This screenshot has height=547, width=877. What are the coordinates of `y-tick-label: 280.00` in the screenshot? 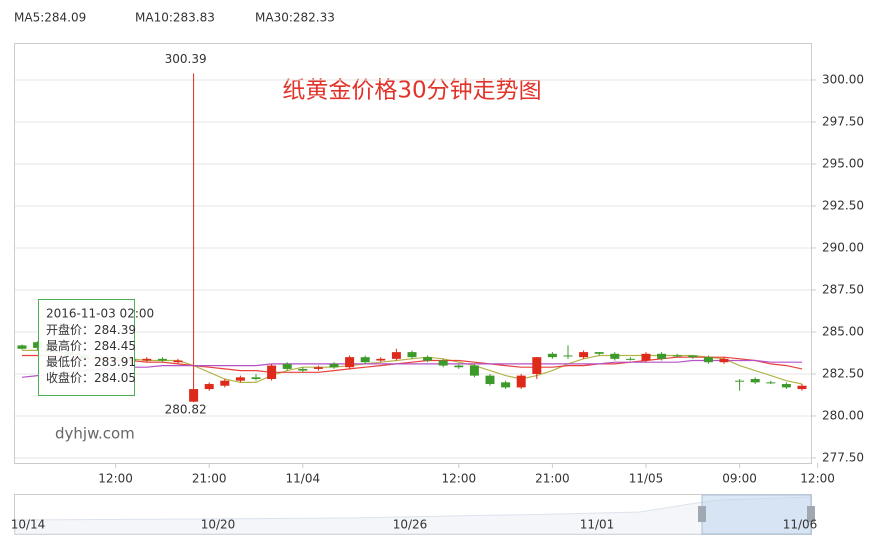 It's located at (843, 415).